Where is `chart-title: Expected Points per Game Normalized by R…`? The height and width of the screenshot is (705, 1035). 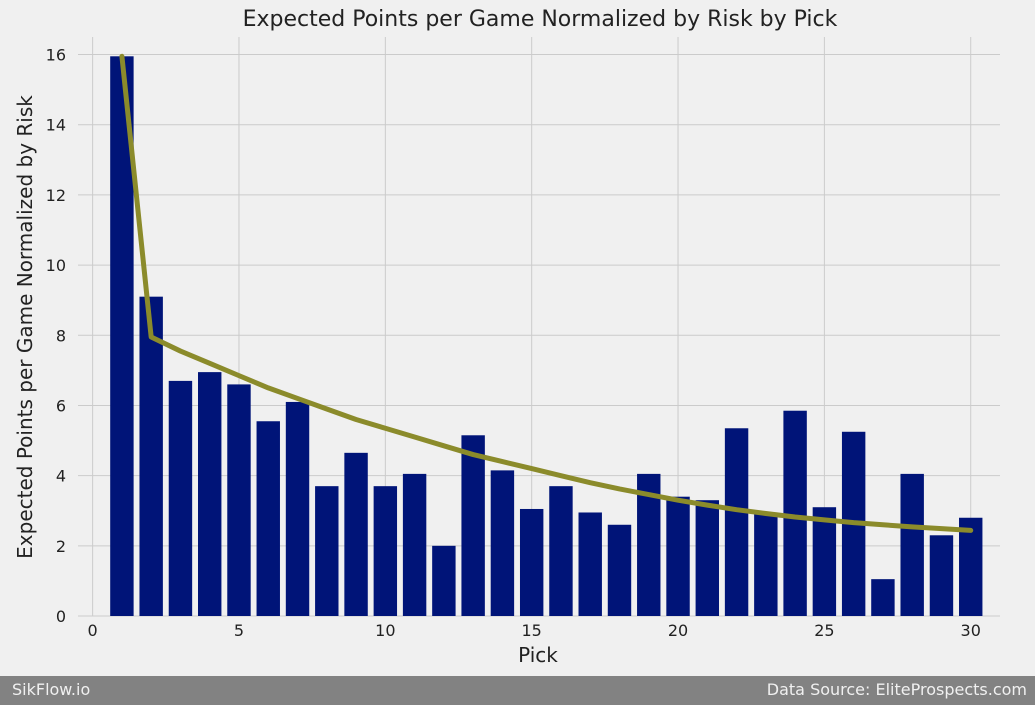 chart-title: Expected Points per Game Normalized by R… is located at coordinates (540, 19).